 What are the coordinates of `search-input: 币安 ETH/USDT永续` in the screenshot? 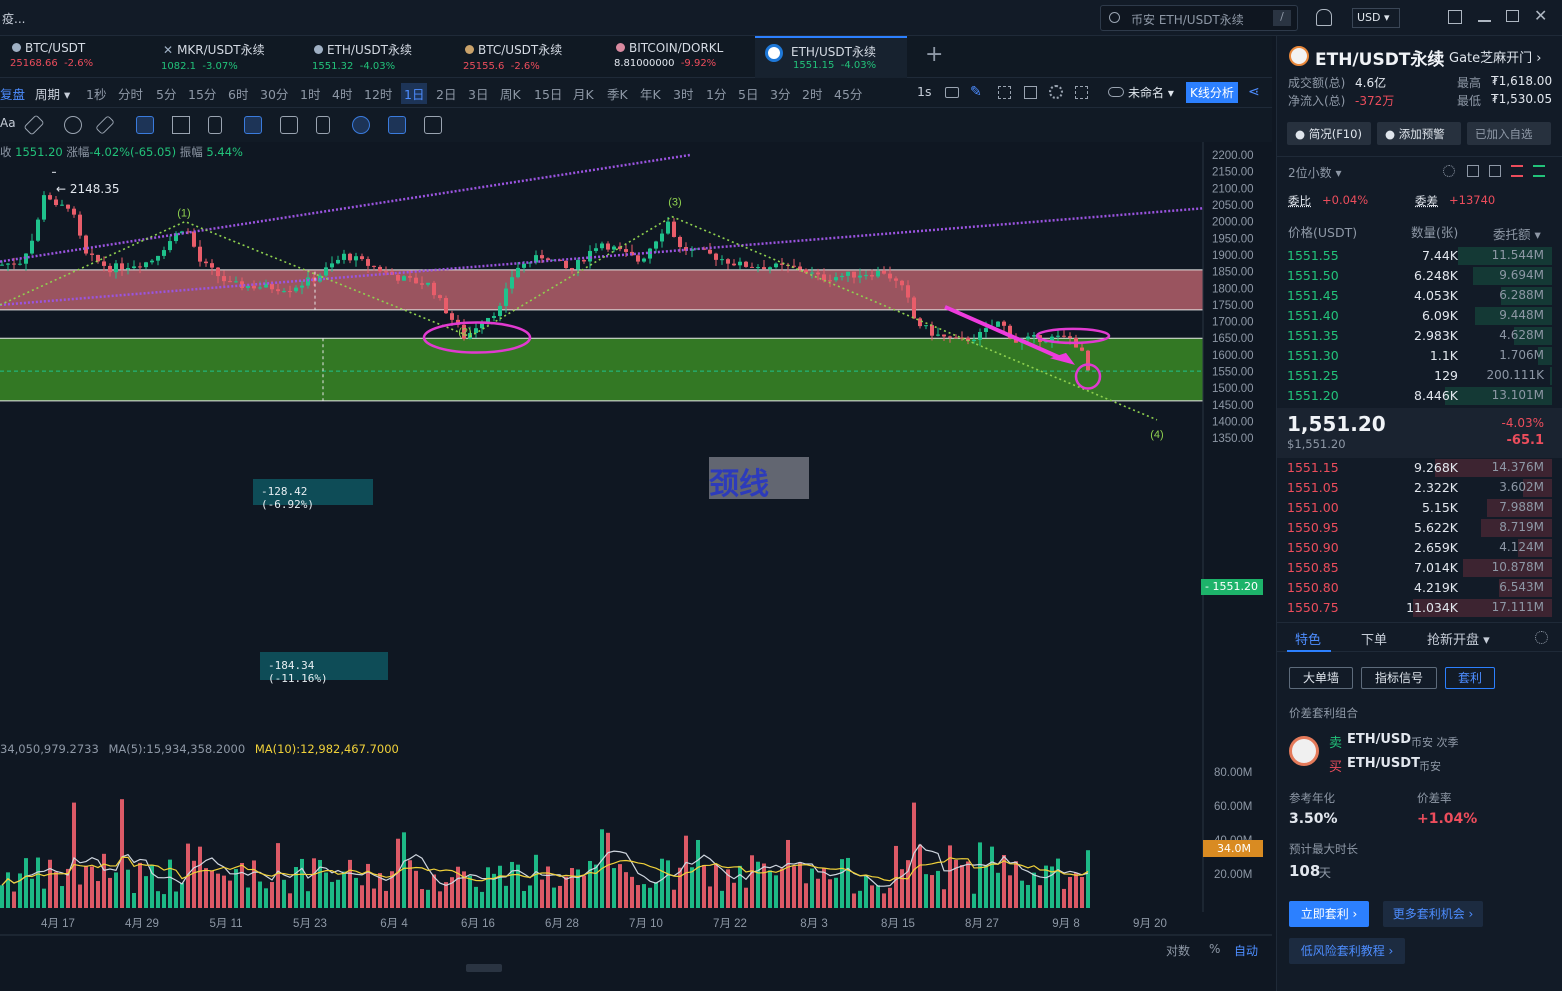 It's located at (1187, 20).